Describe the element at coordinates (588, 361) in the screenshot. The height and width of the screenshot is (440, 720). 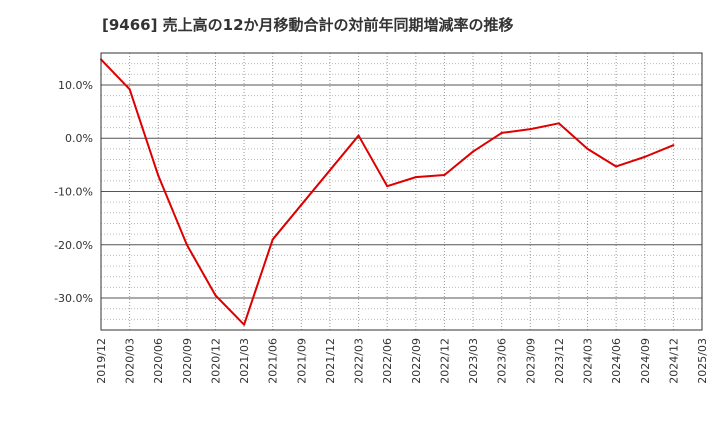
I see `x-tick-label: 2024/03` at that location.